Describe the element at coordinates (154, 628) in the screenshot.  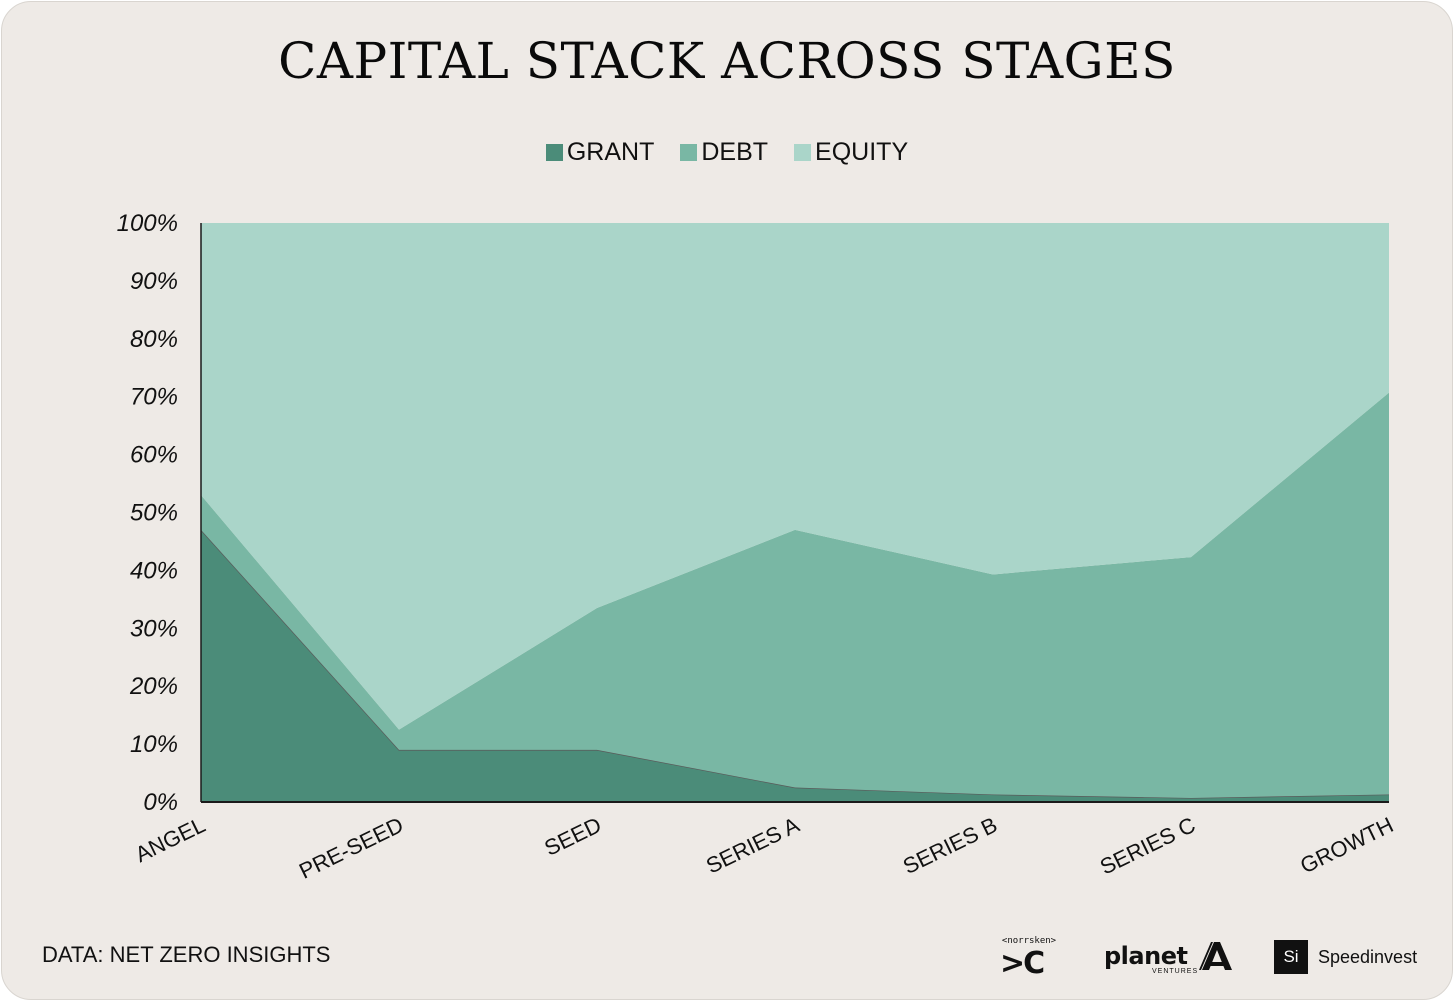
I see `y-tick-label: 30%` at that location.